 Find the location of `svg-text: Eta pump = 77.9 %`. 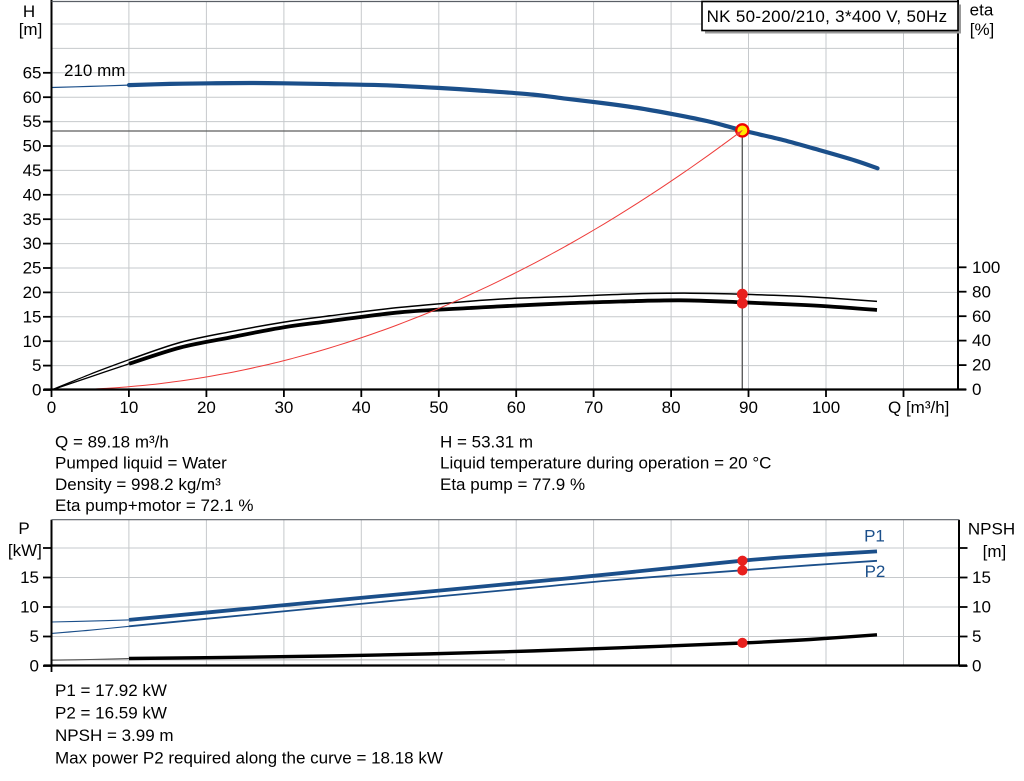

svg-text: Eta pump = 77.9 % is located at coordinates (512, 484).